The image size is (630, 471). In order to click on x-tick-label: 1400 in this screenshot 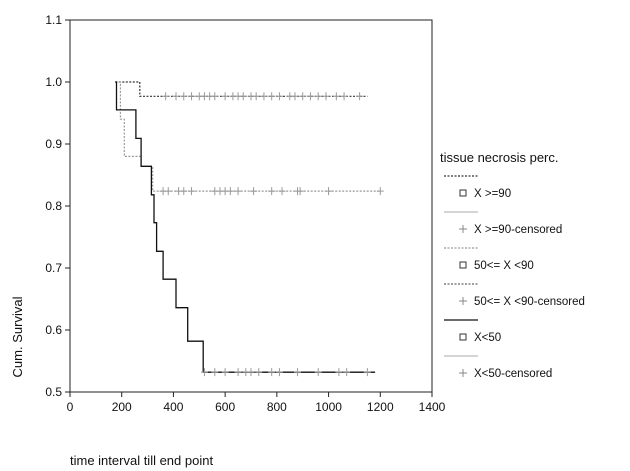, I will do `click(432, 407)`.